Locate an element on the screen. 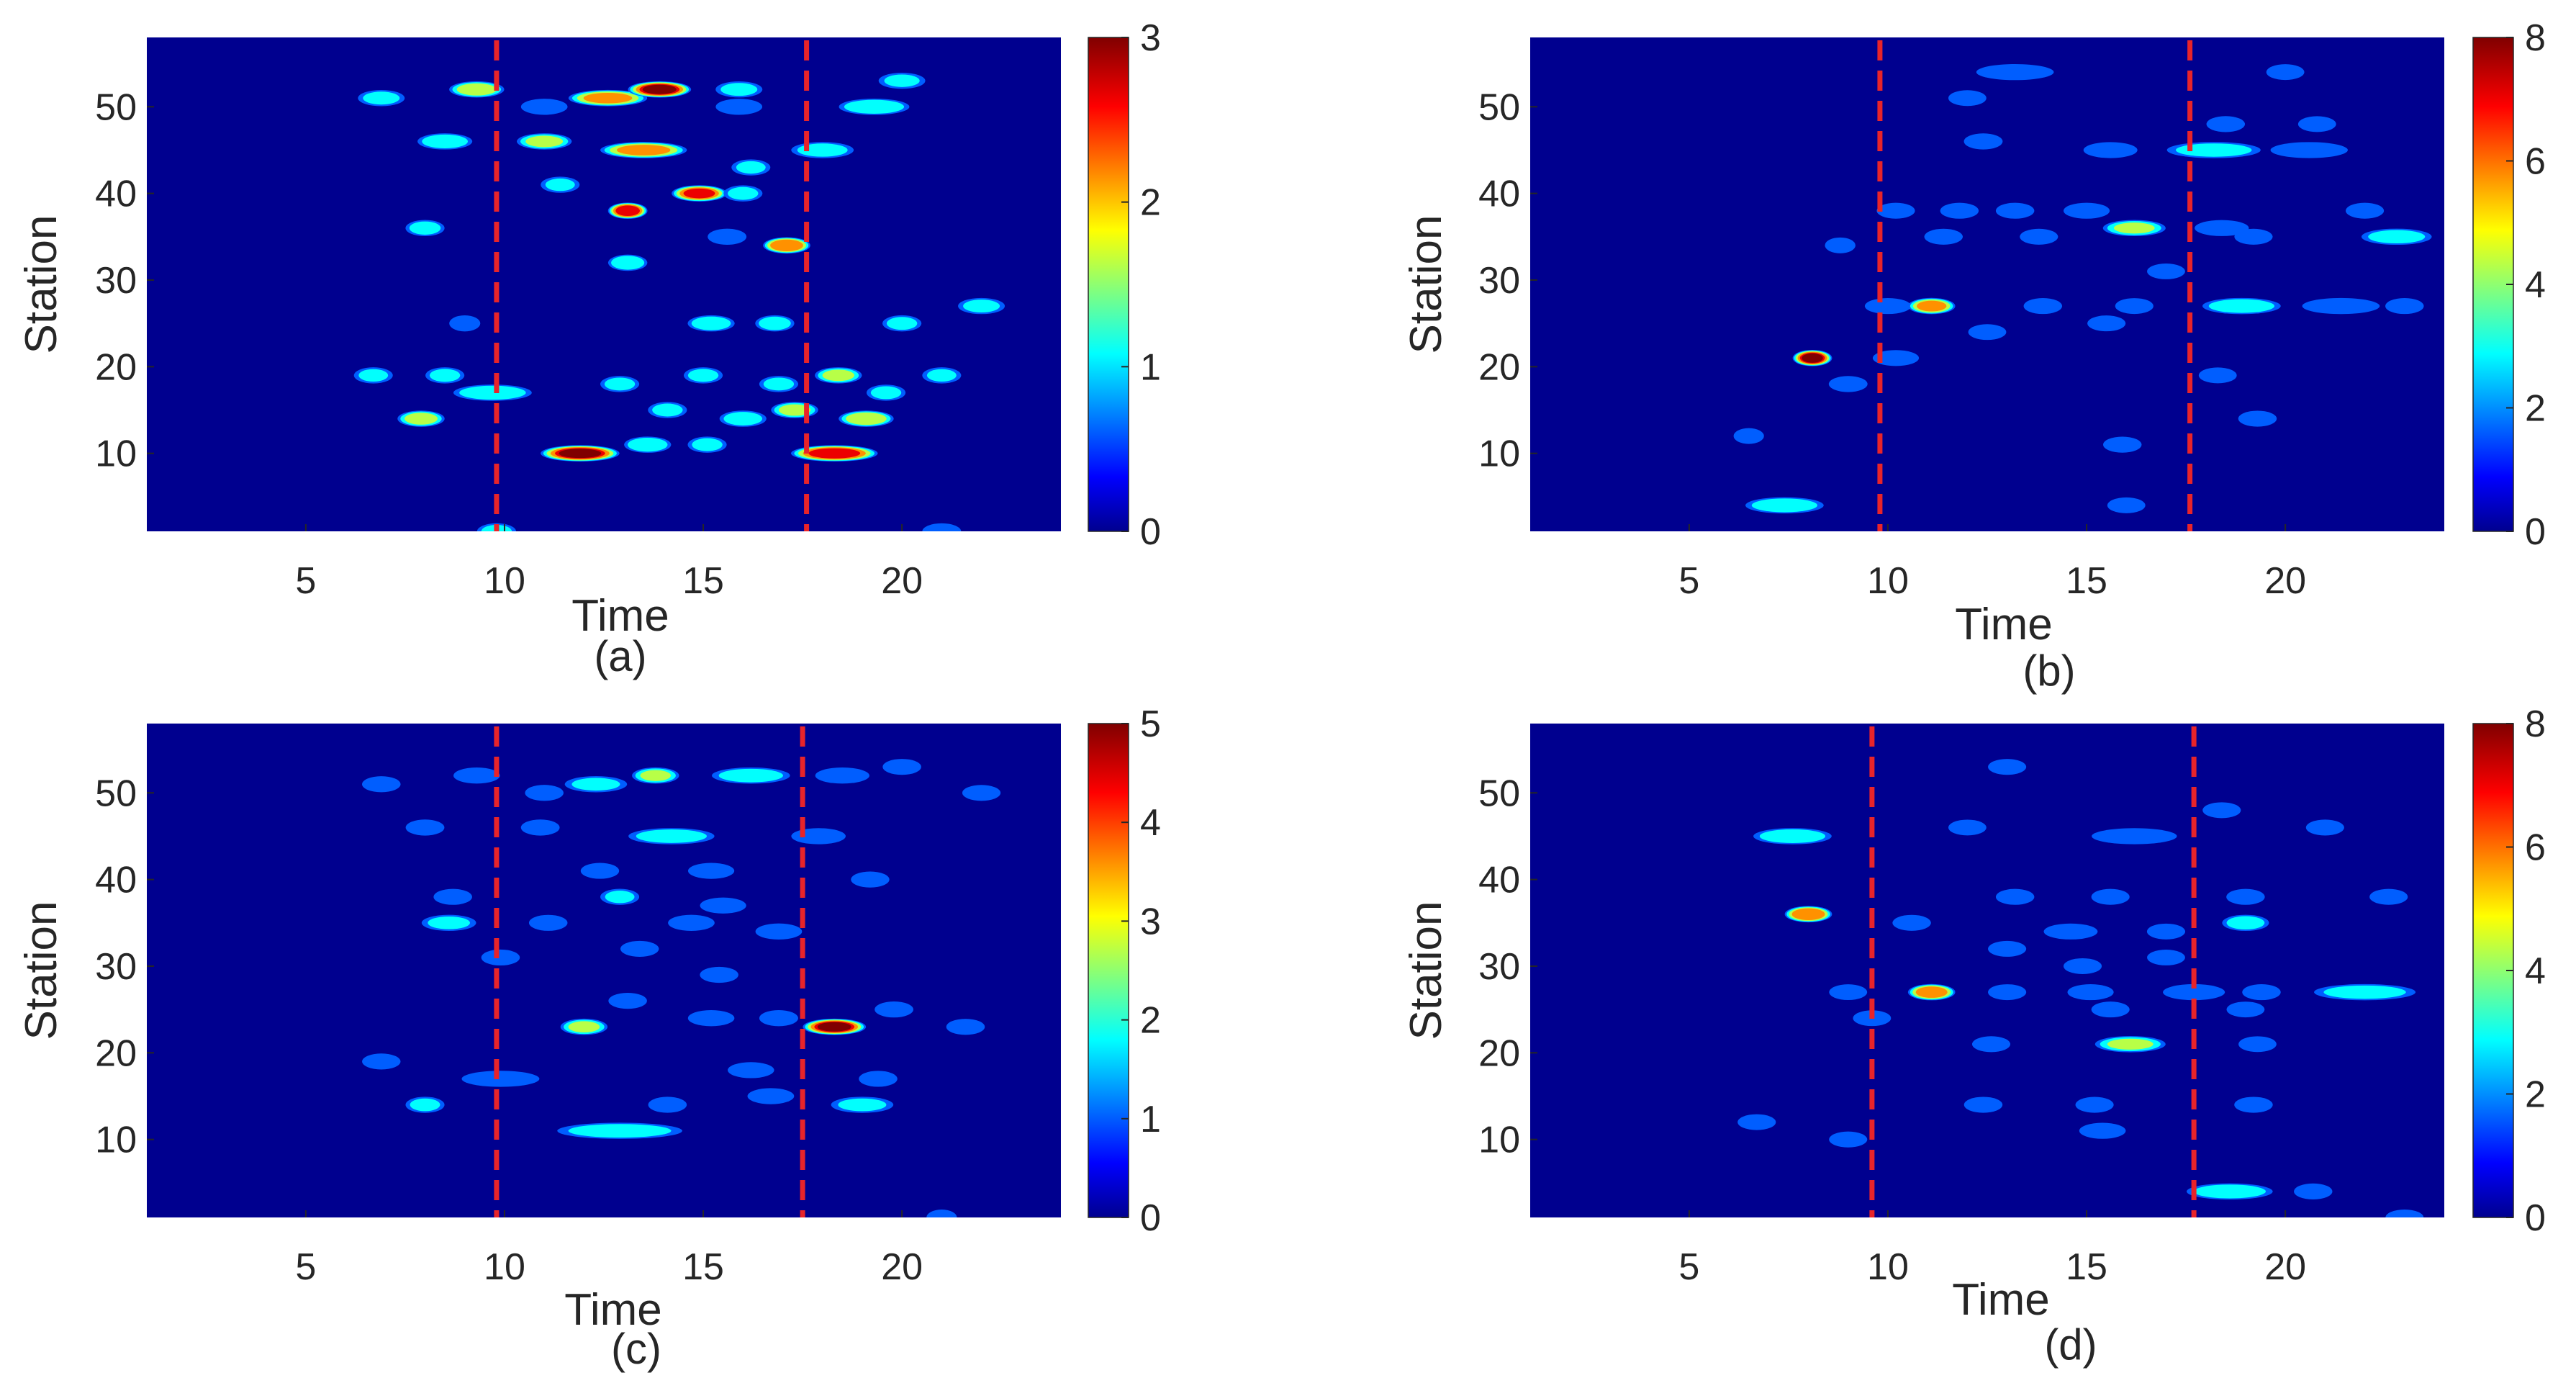  hotspot-layer is located at coordinates (681, 988).